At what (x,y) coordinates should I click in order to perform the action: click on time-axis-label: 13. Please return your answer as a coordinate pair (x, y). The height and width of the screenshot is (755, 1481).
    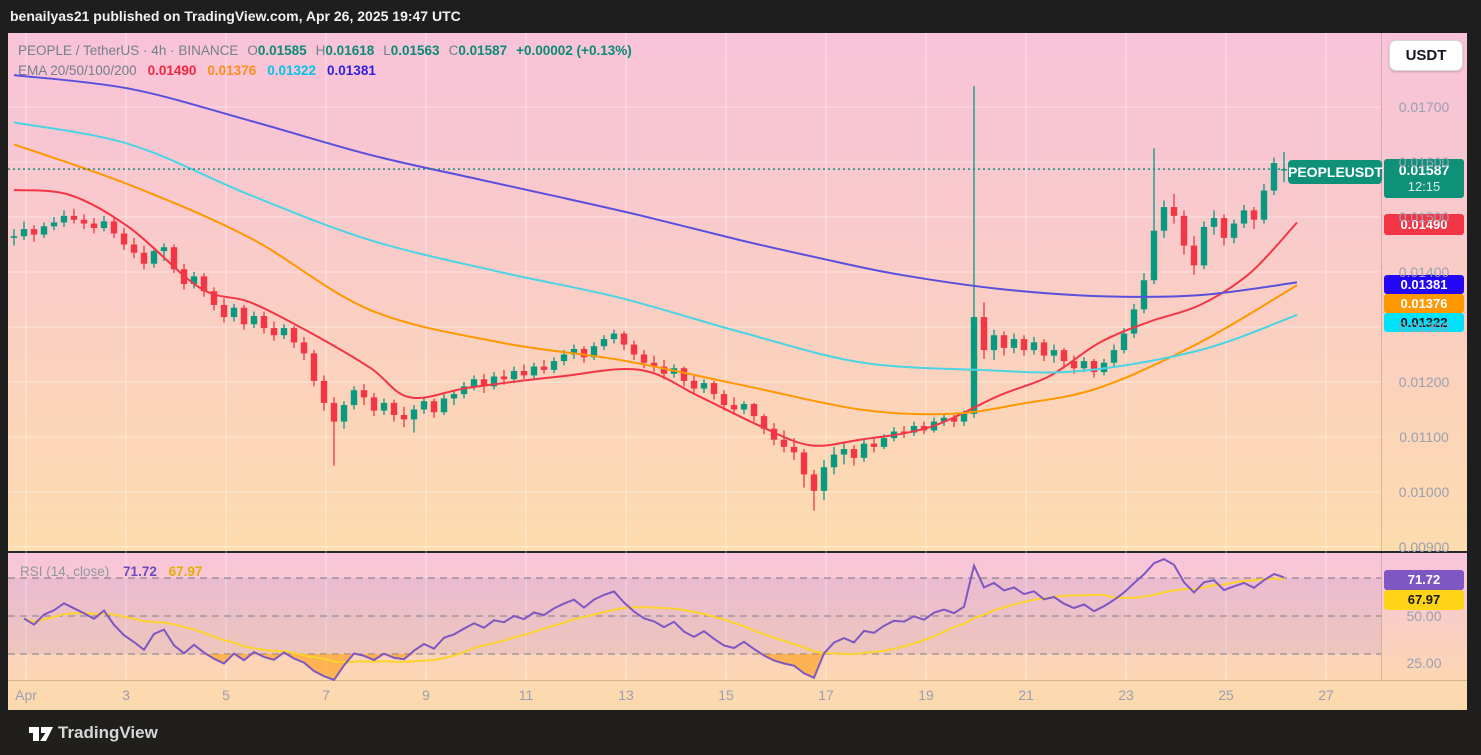
    Looking at the image, I should click on (626, 695).